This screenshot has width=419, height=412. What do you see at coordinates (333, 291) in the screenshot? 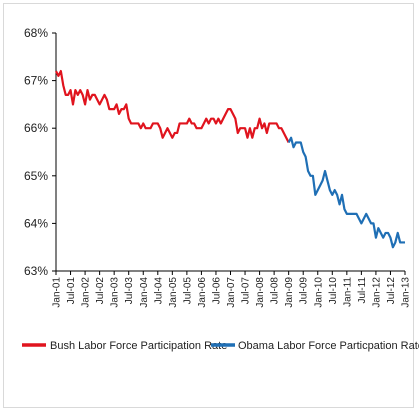
I see `x-tick-label: Jul-10` at bounding box center [333, 291].